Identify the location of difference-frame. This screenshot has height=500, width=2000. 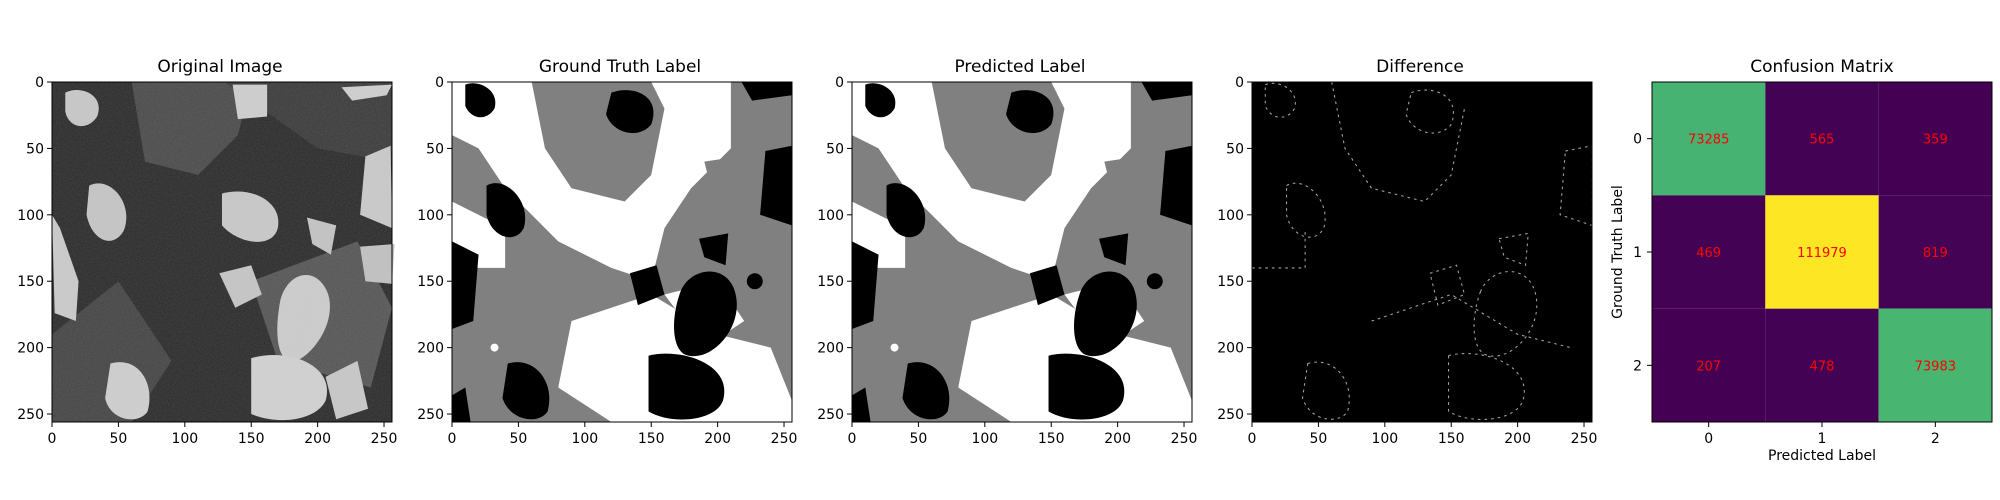
(1422, 252).